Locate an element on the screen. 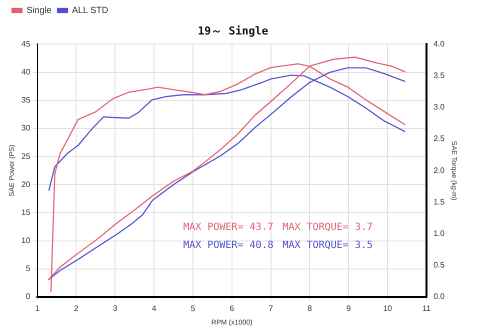  y2-tick-label: 4.0 is located at coordinates (439, 43).